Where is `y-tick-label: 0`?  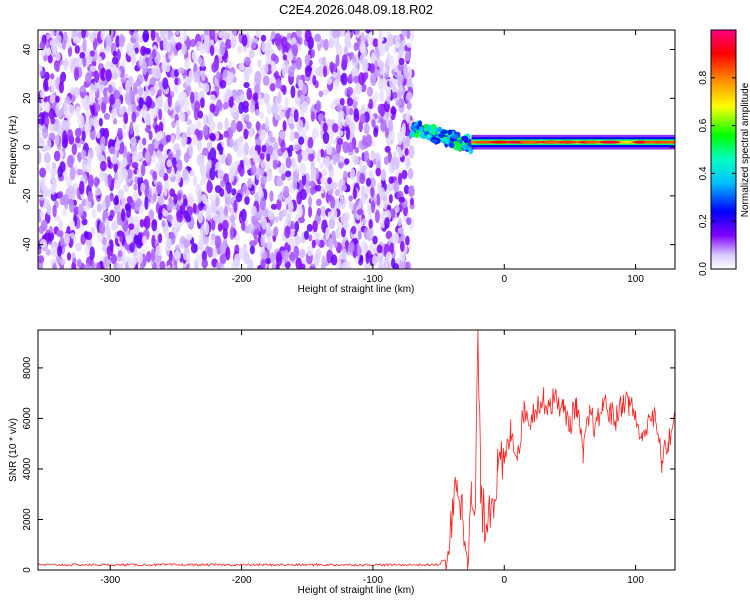 y-tick-label: 0 is located at coordinates (27, 570).